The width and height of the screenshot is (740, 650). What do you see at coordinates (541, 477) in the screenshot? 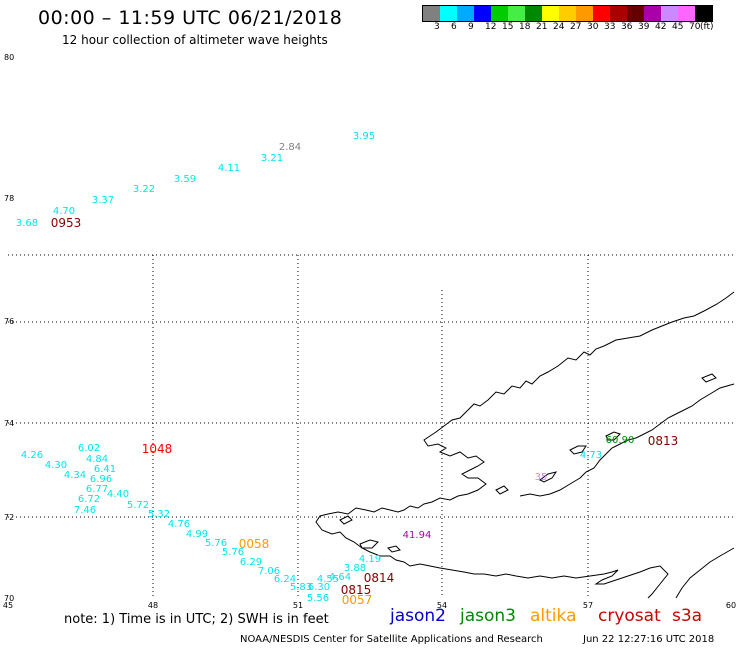
I see `wave-height-value: 35` at bounding box center [541, 477].